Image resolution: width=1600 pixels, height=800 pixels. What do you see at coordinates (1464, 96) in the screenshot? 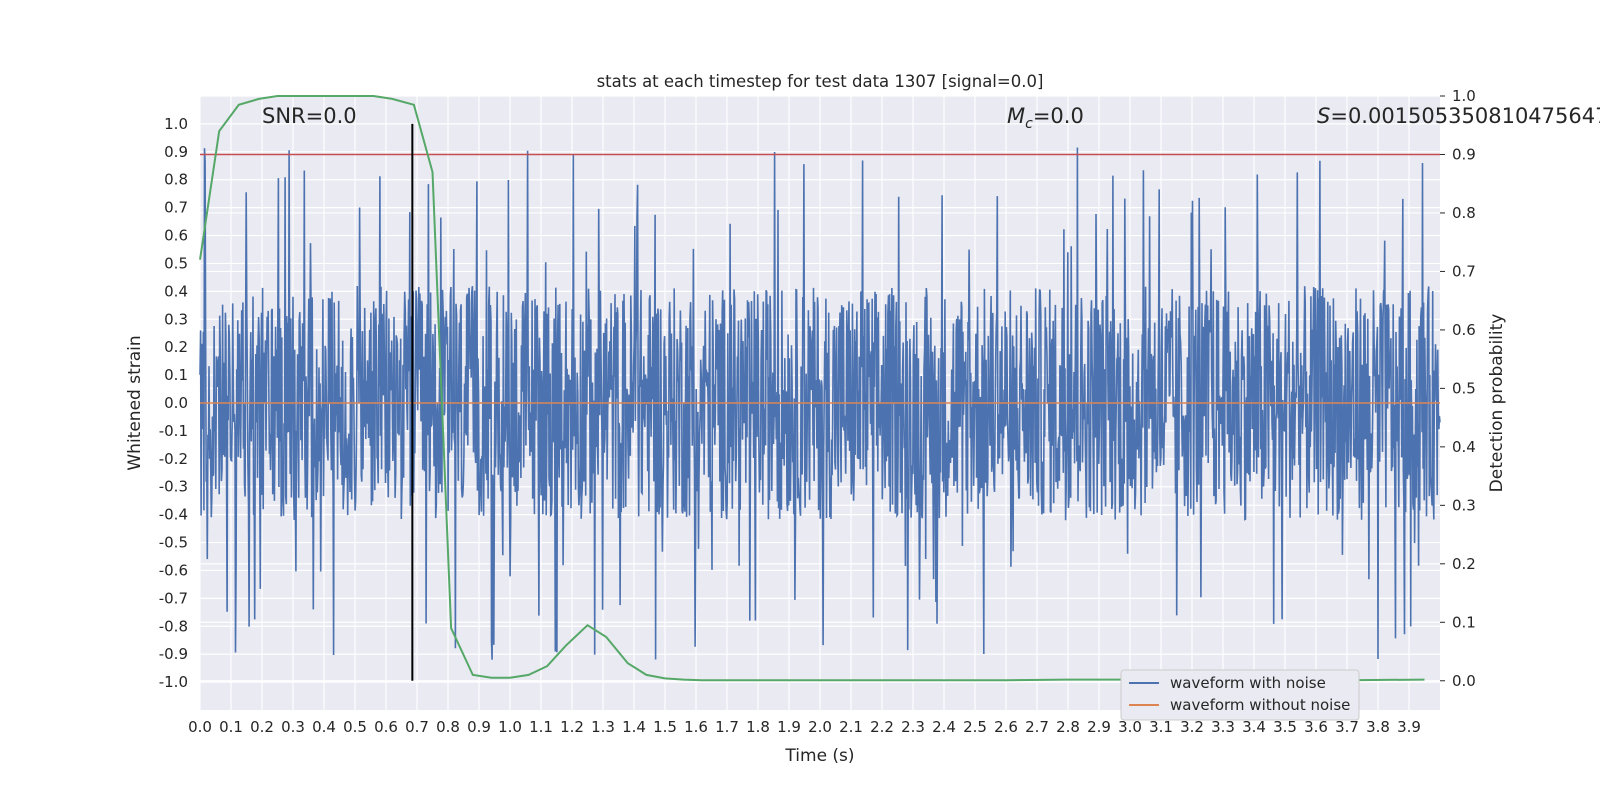
I see `y2-tick-label: 1.0` at bounding box center [1464, 96].